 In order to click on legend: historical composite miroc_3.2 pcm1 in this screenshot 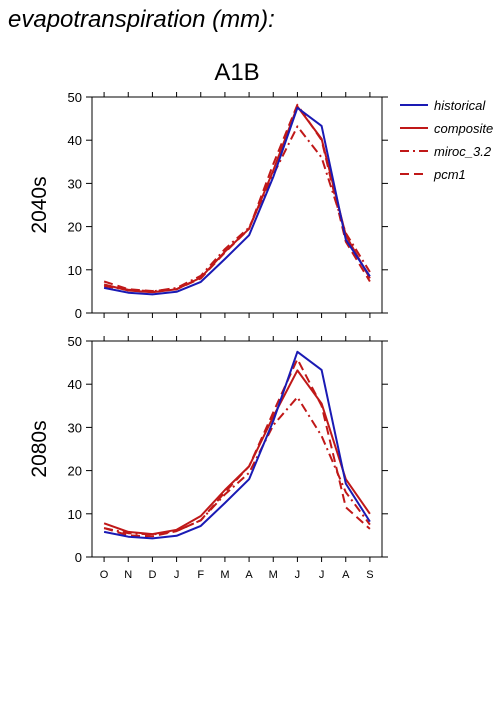, I will do `click(446, 140)`.